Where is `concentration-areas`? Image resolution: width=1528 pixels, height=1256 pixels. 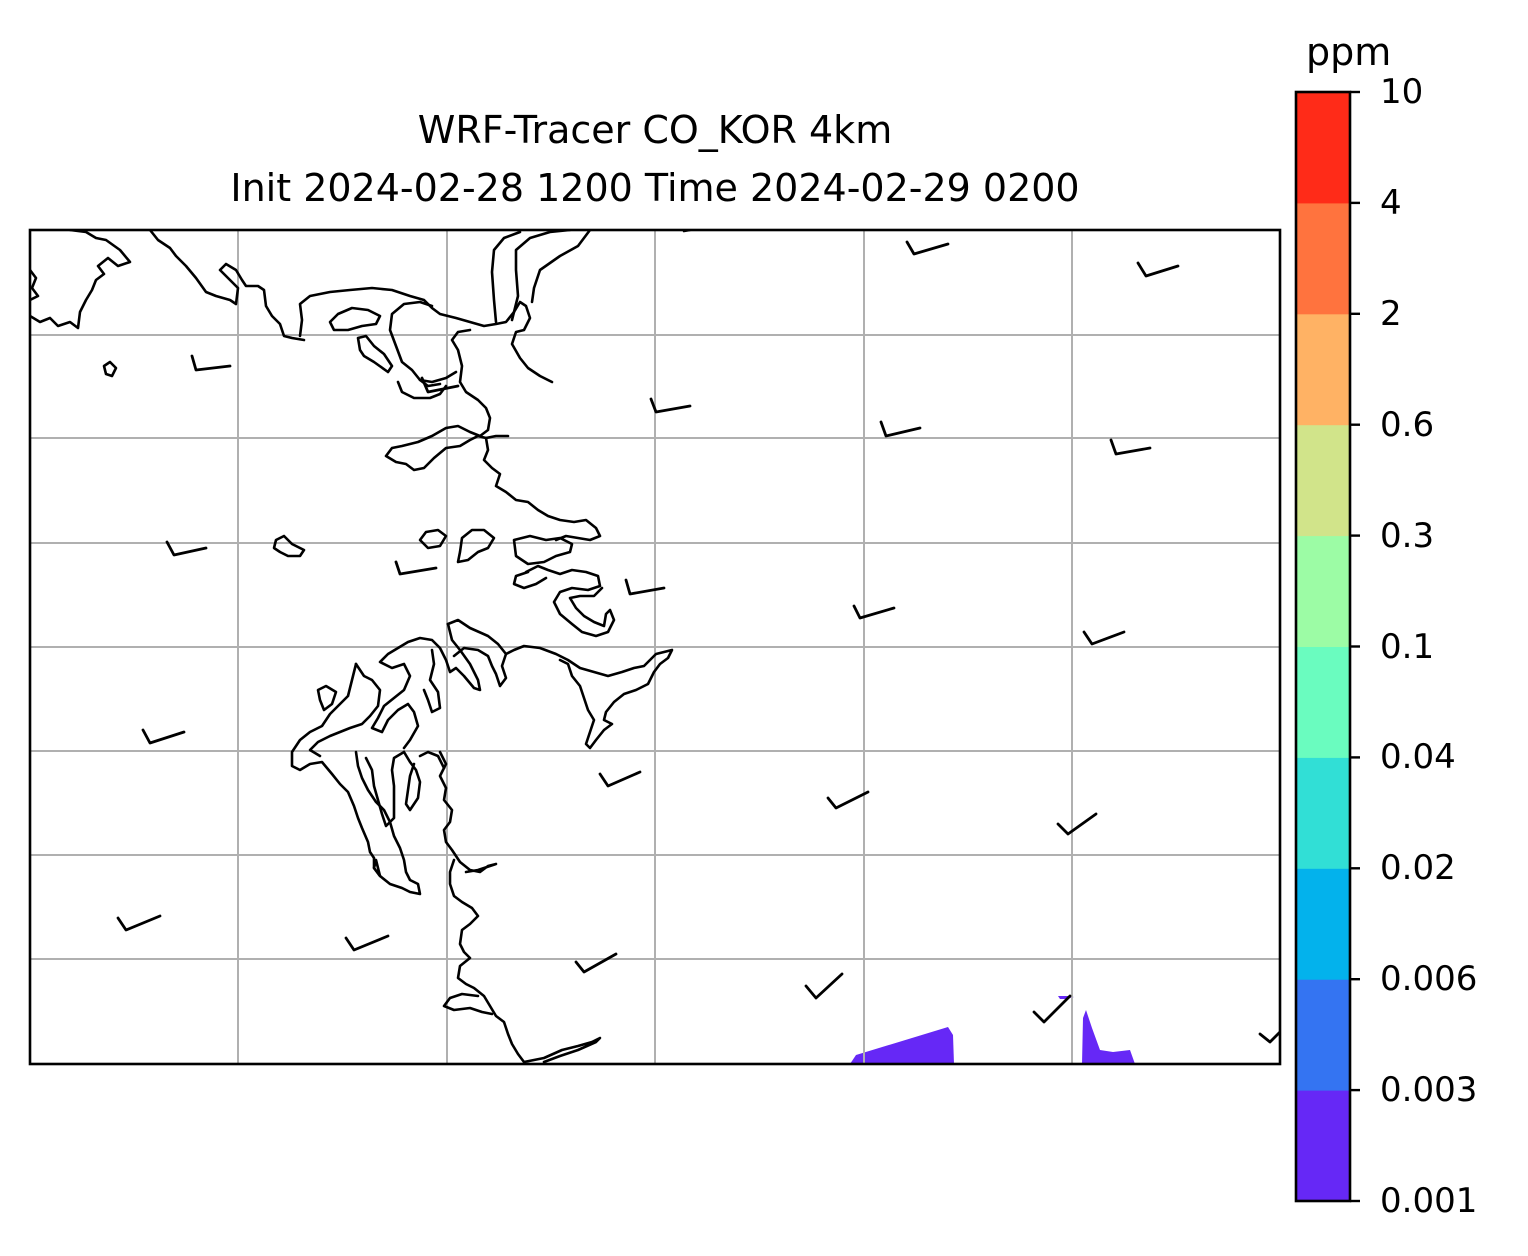 concentration-areas is located at coordinates (992, 1030).